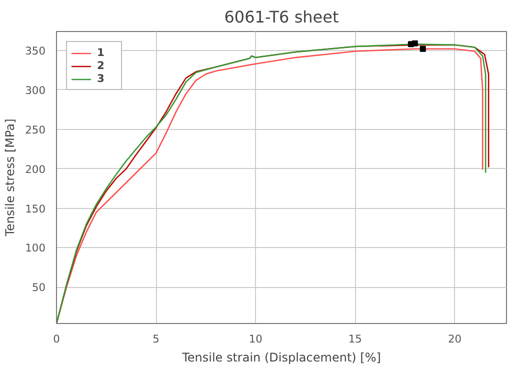  What do you see at coordinates (35, 51) in the screenshot?
I see `y-tick-label: 350` at bounding box center [35, 51].